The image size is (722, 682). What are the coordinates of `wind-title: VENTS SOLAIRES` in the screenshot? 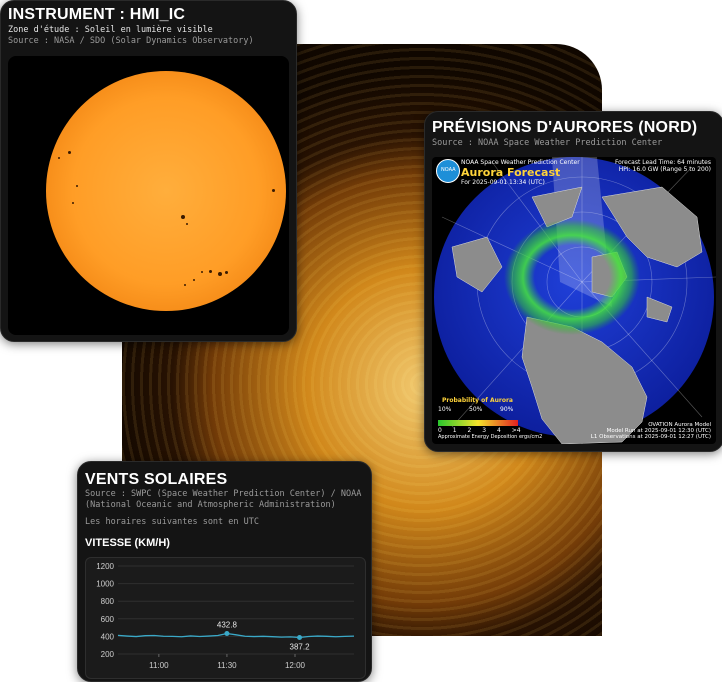 It's located at (156, 479).